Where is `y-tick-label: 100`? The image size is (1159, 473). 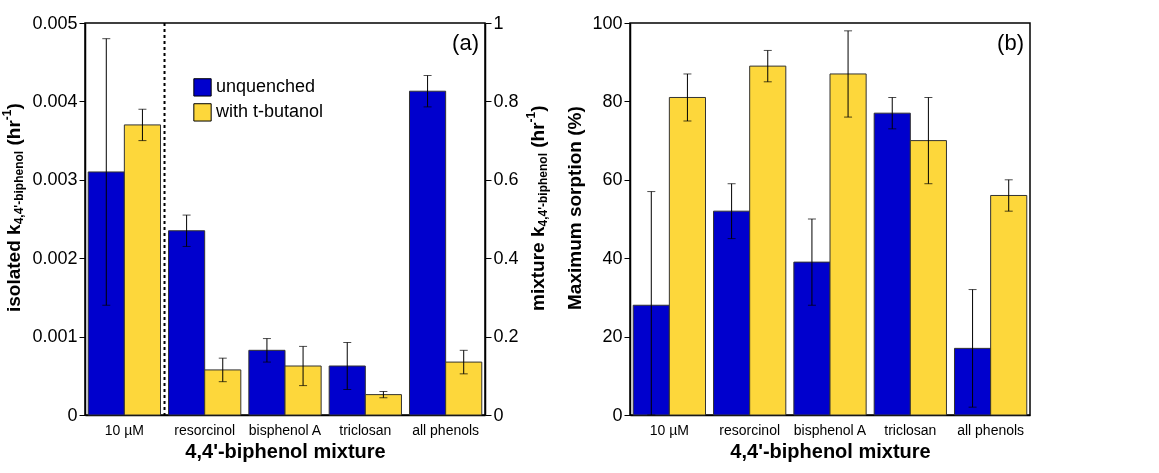
y-tick-label: 100 is located at coordinates (607, 22).